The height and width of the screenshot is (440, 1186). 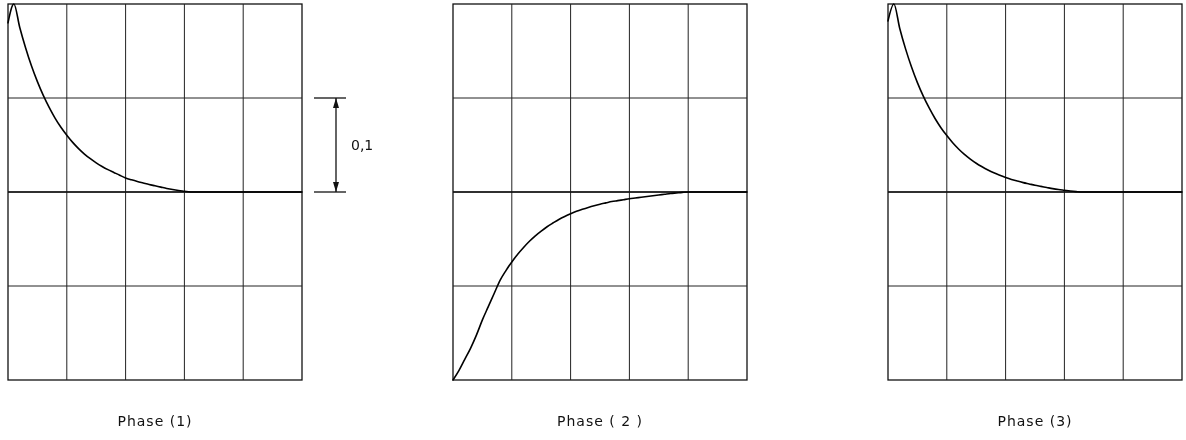 I want to click on x-axis-title: Phase (3), so click(x=1035, y=421).